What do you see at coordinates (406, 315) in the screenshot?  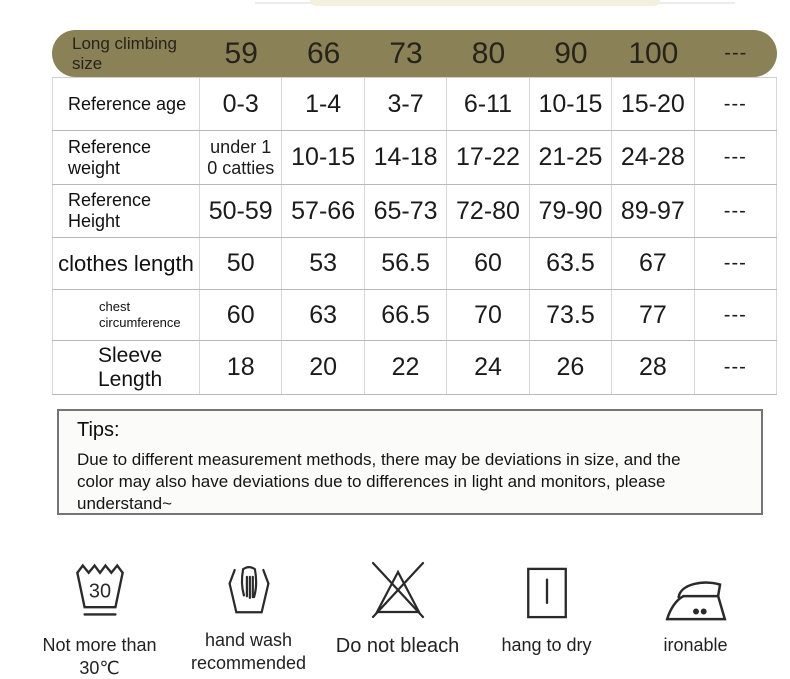 I see `table-cell: 66.5` at bounding box center [406, 315].